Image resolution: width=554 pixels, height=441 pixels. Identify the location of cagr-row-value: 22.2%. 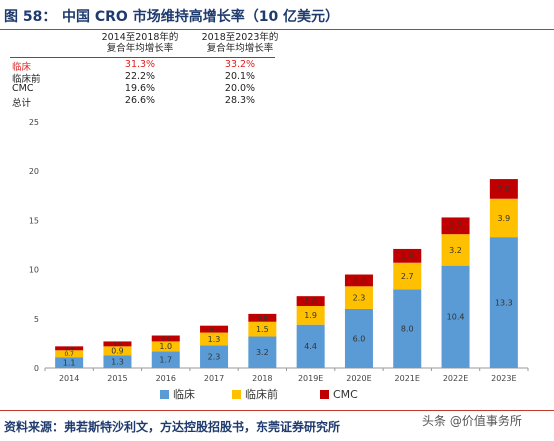
(140, 76).